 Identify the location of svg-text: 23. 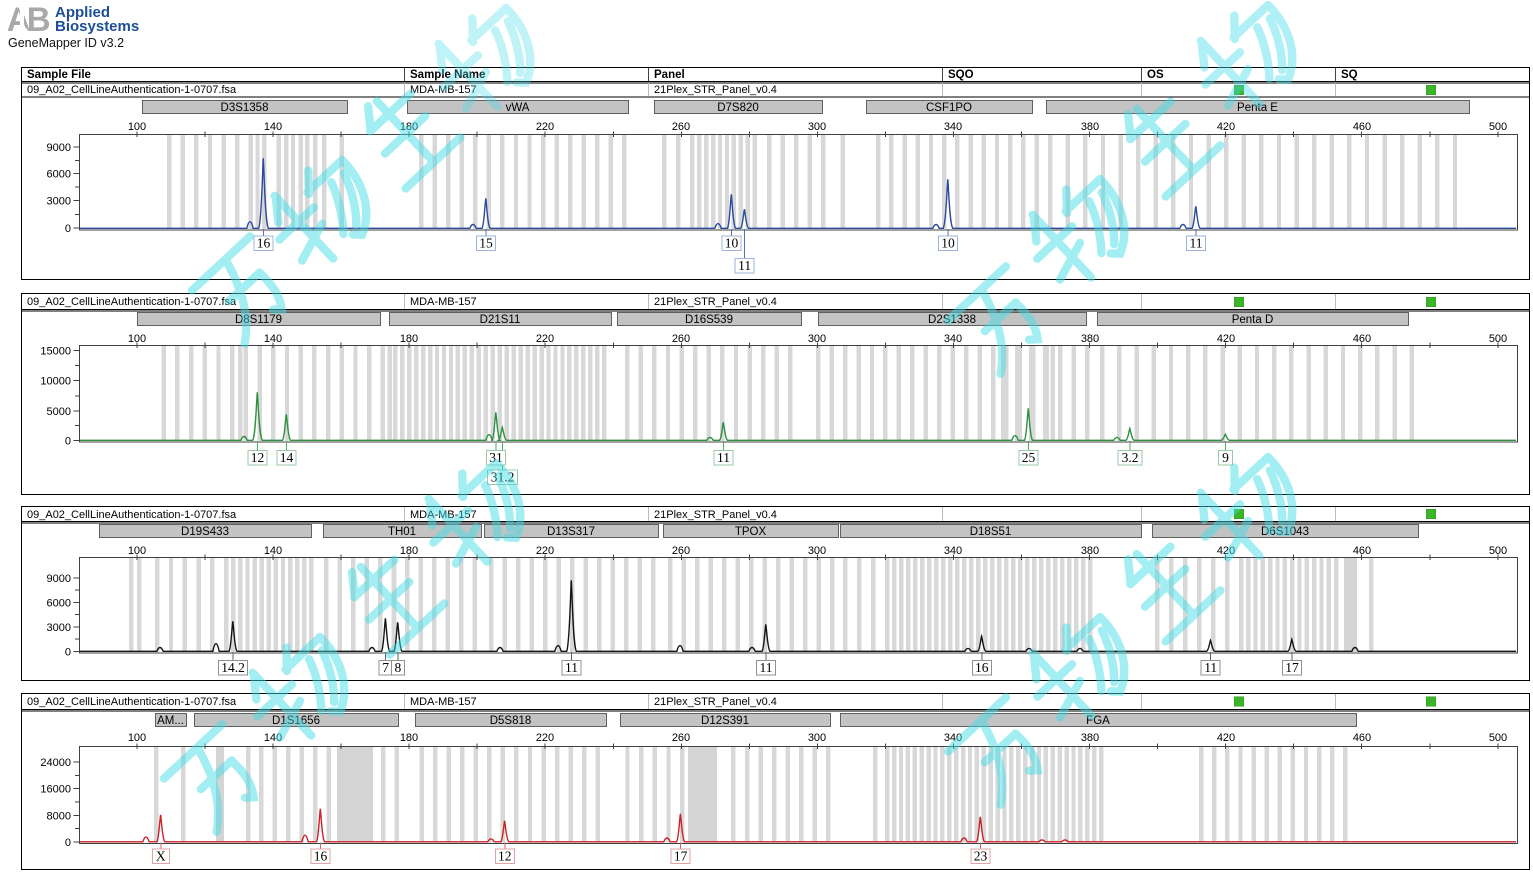
(981, 856).